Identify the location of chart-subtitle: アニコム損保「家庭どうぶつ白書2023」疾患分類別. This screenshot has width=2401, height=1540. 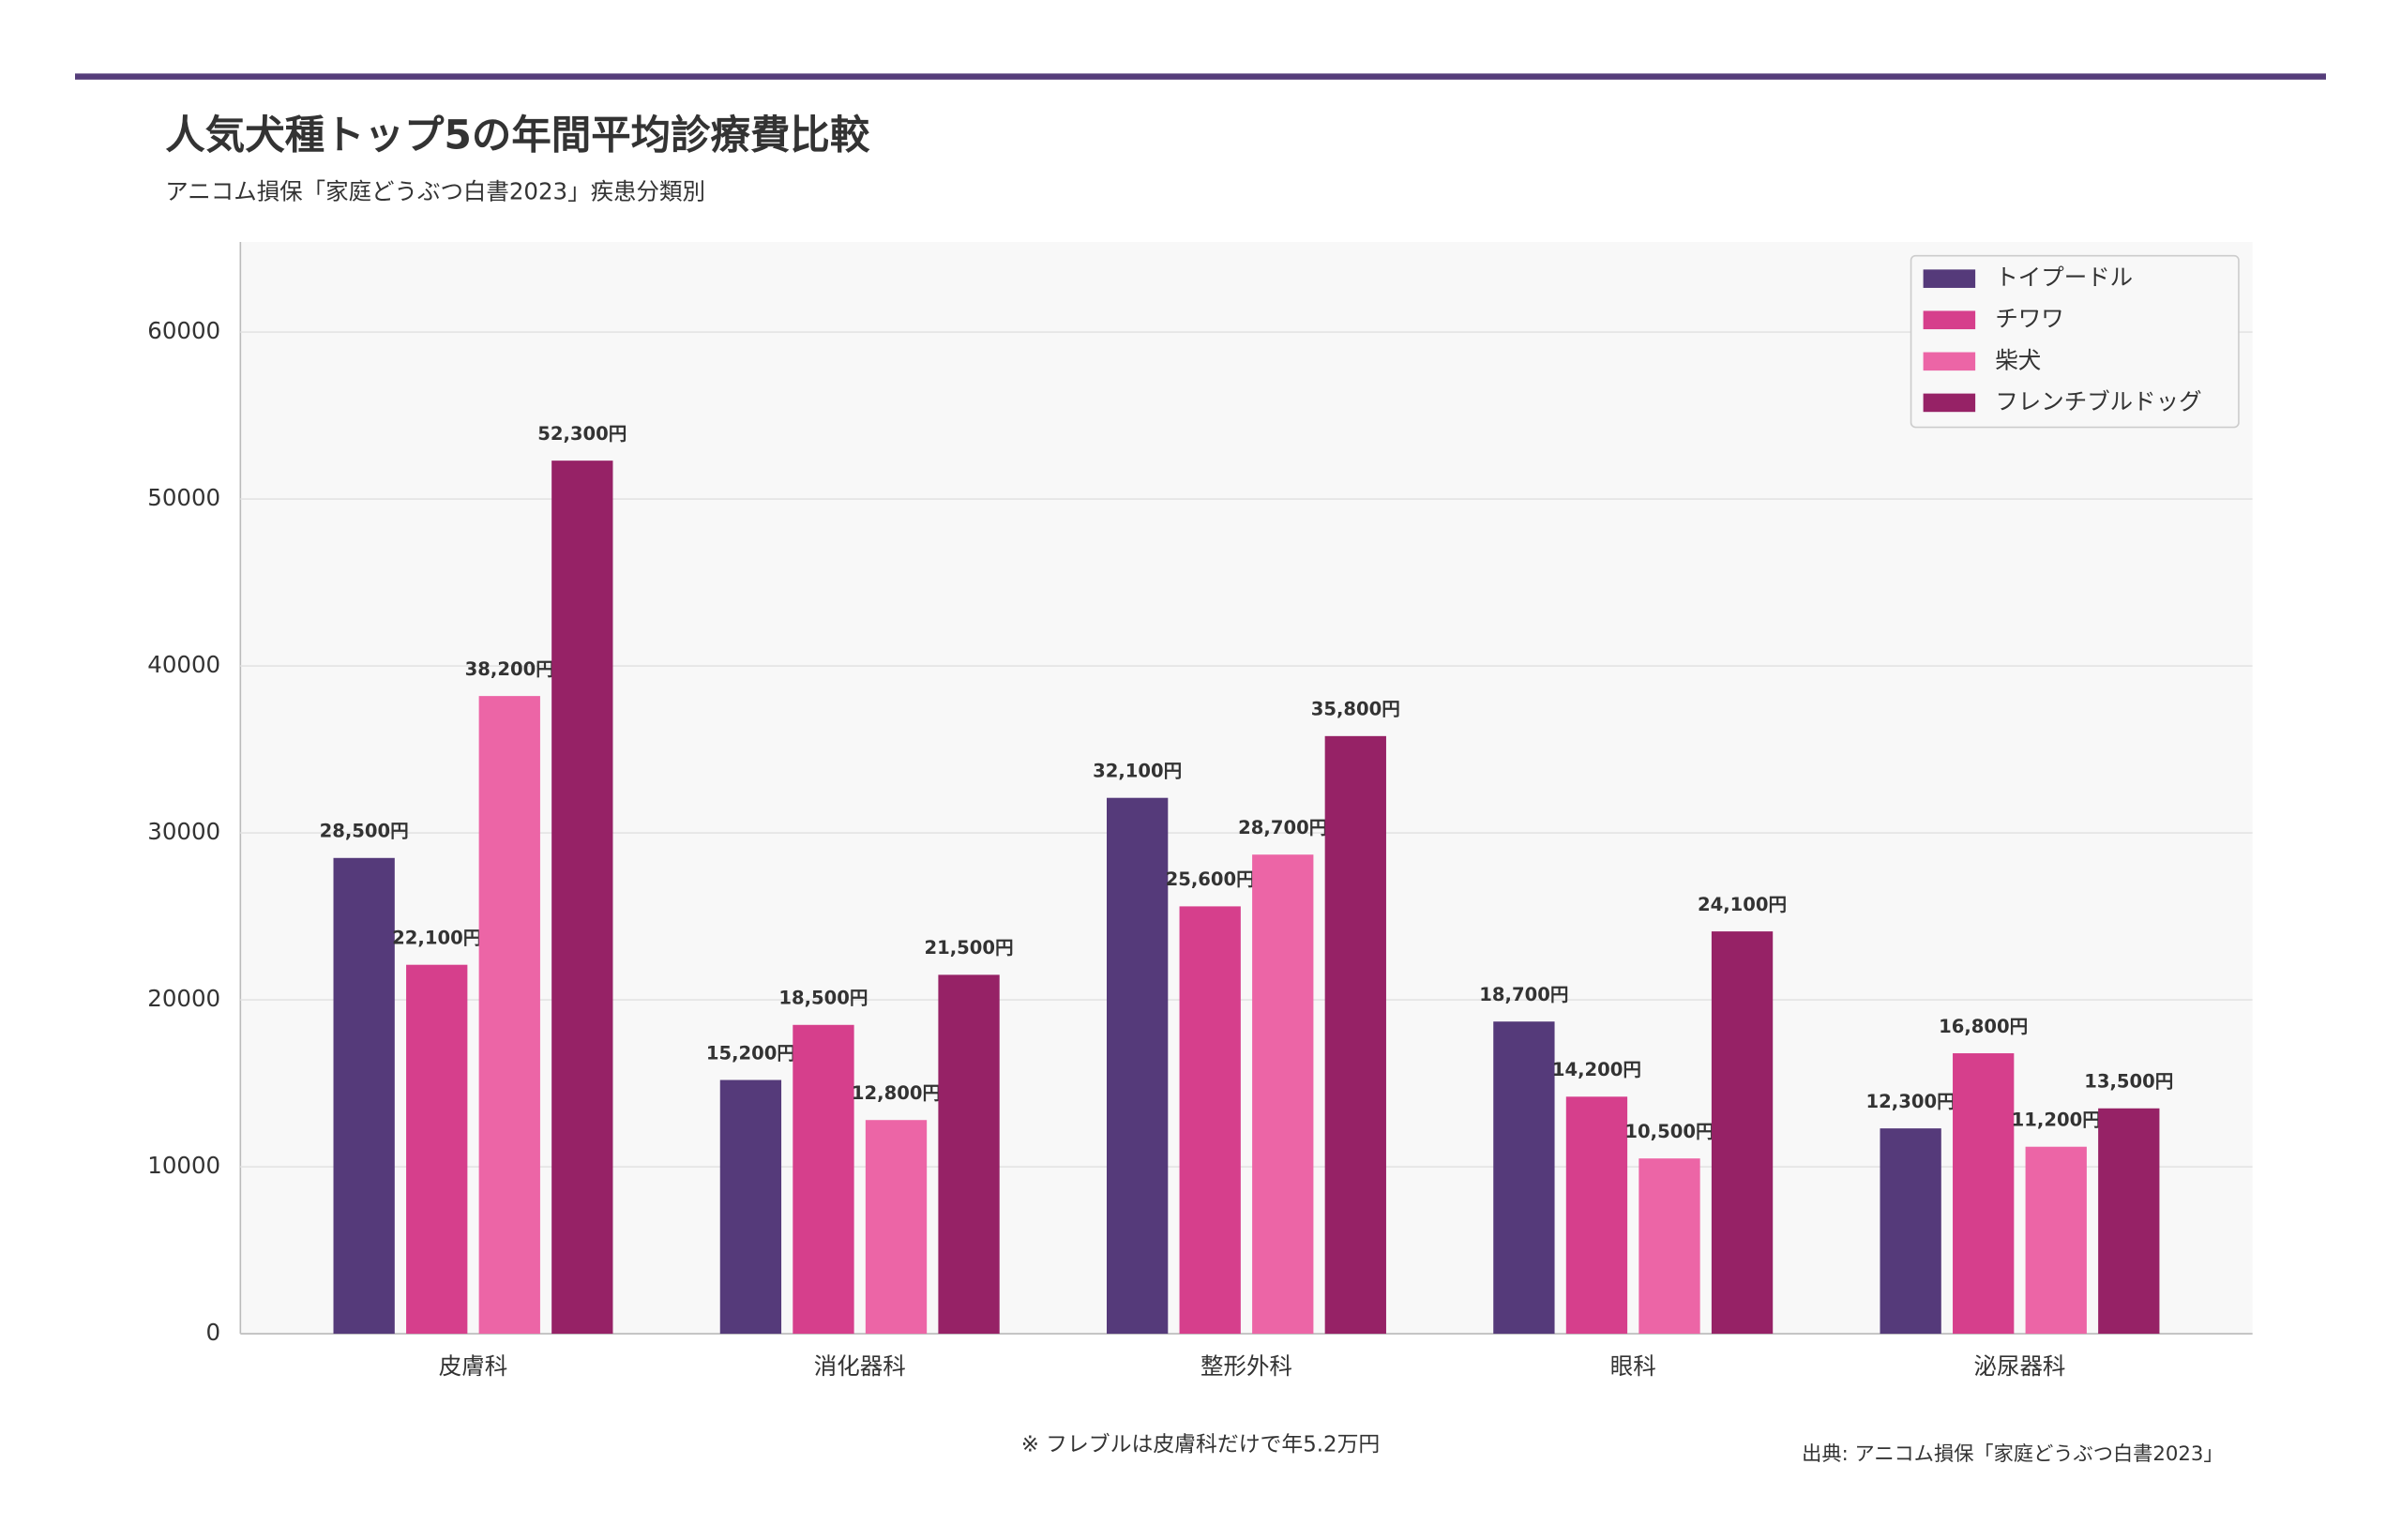
(435, 191).